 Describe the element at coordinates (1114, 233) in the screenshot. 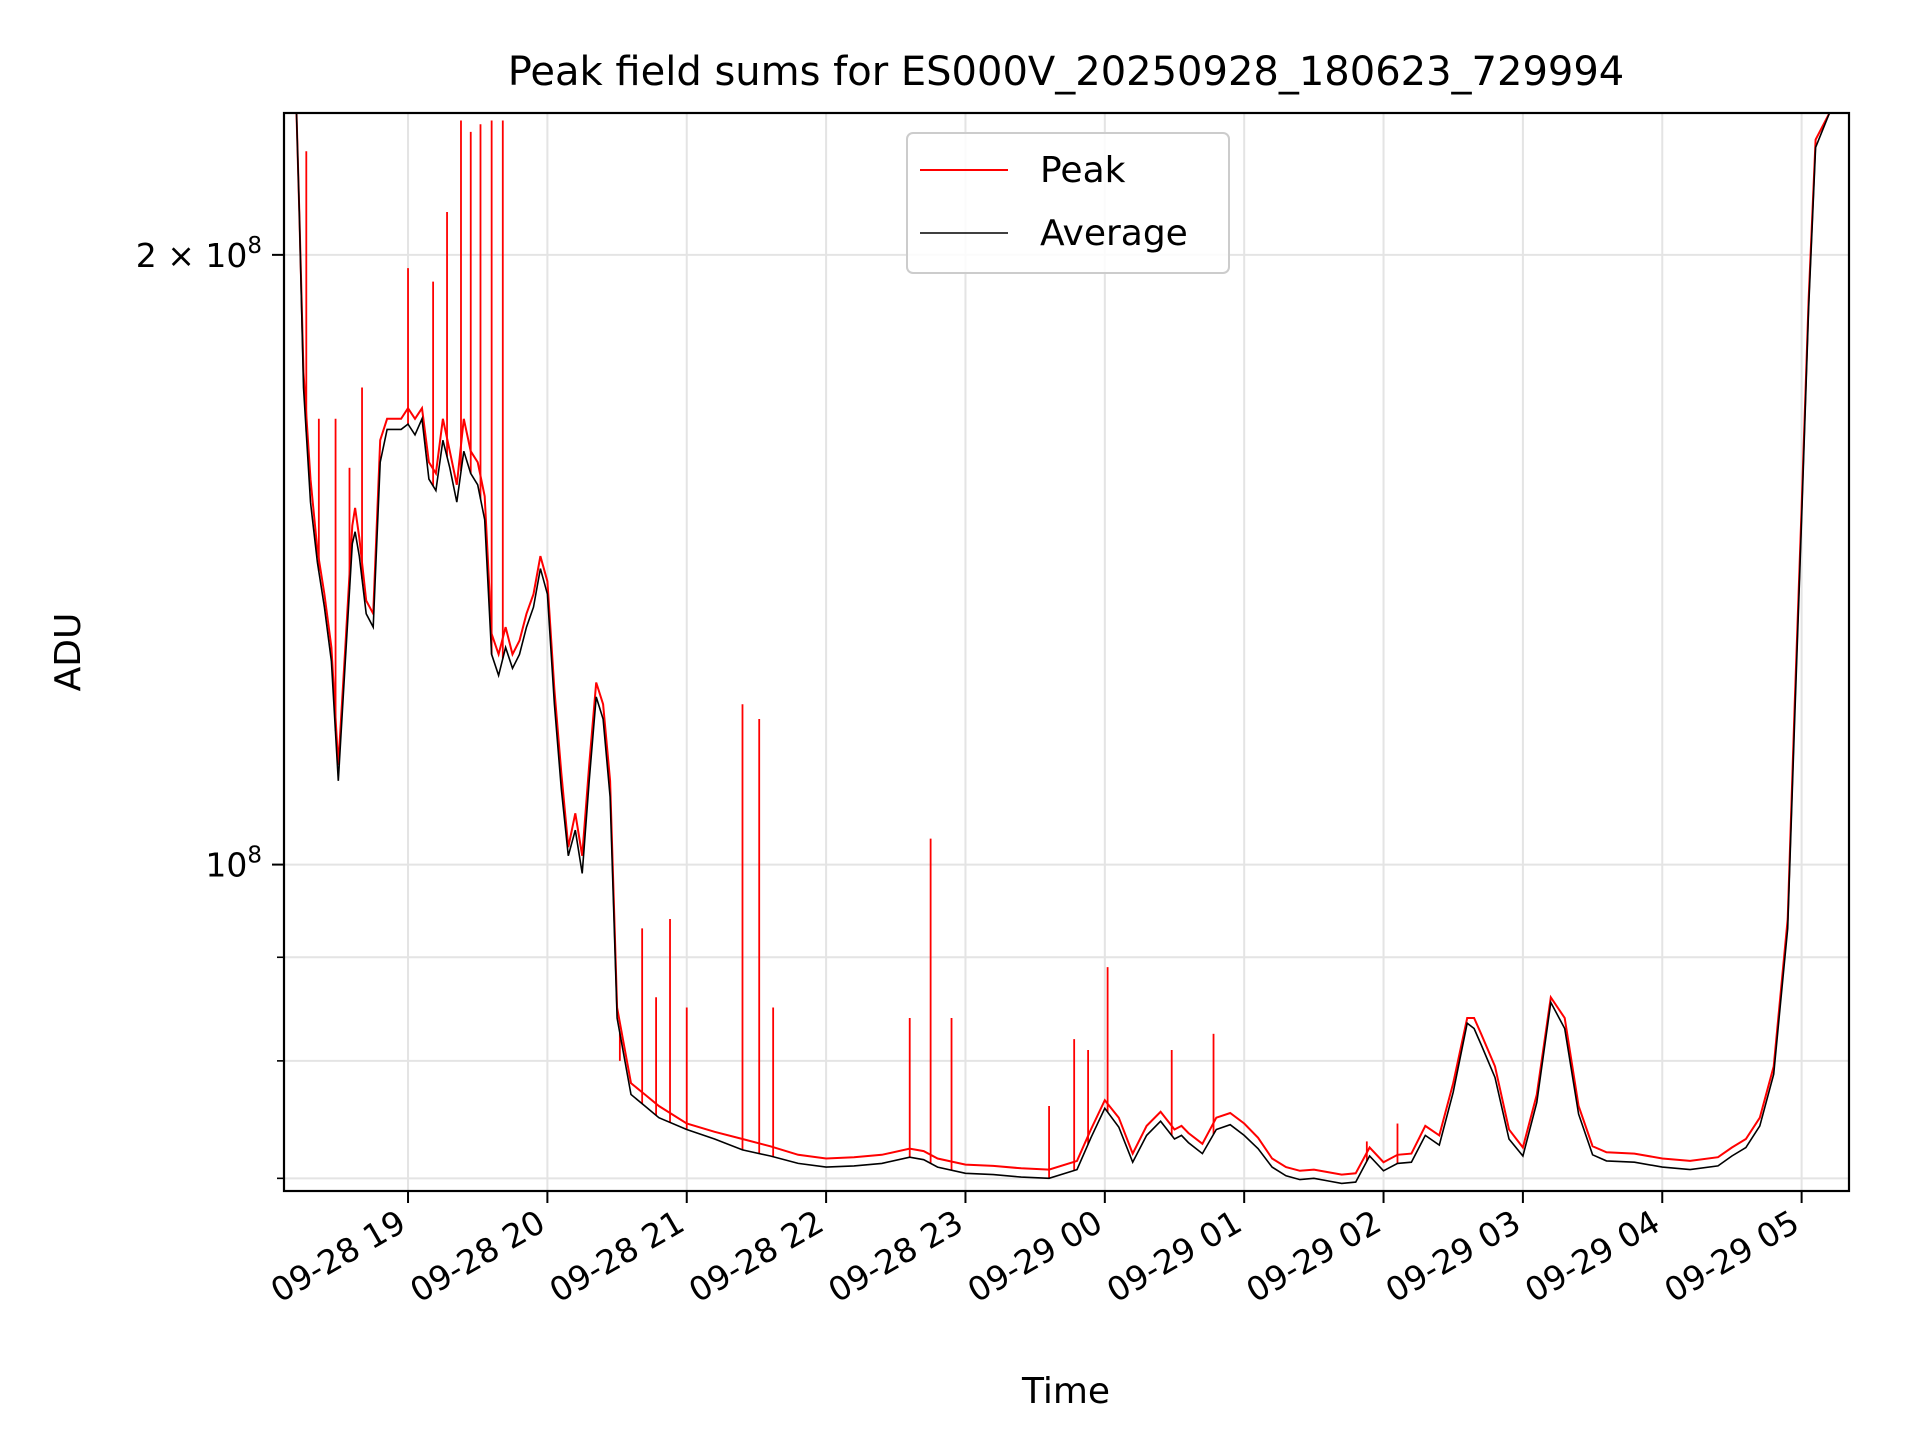

I see `legend-label-average: Average` at that location.